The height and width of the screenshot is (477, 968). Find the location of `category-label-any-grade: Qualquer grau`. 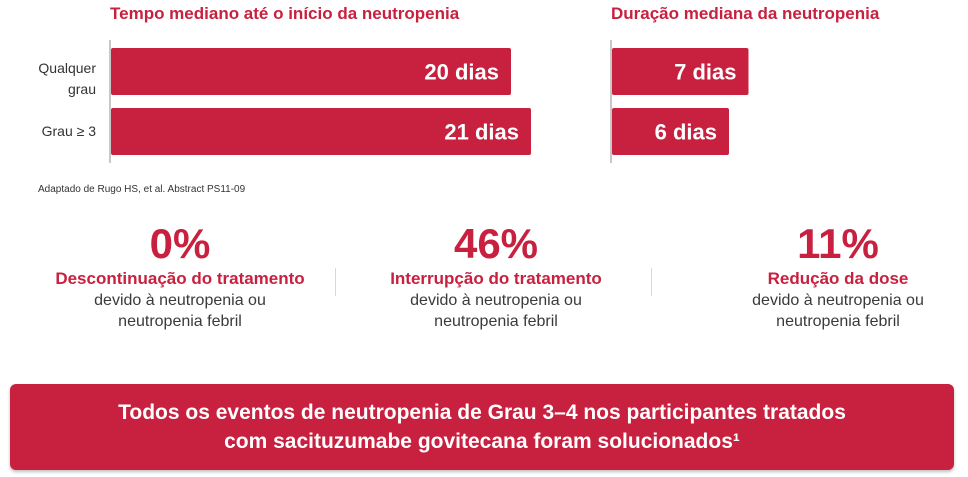

category-label-any-grade: Qualquer grau is located at coordinates (67, 79).